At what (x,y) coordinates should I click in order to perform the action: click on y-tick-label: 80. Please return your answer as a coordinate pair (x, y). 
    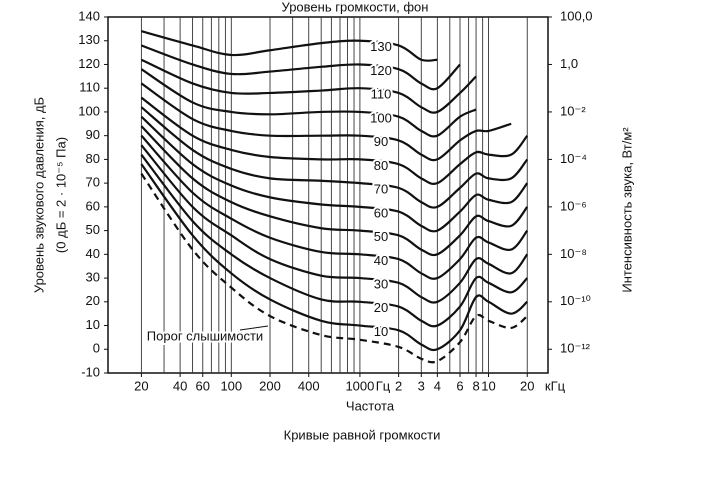
    Looking at the image, I should click on (93, 158).